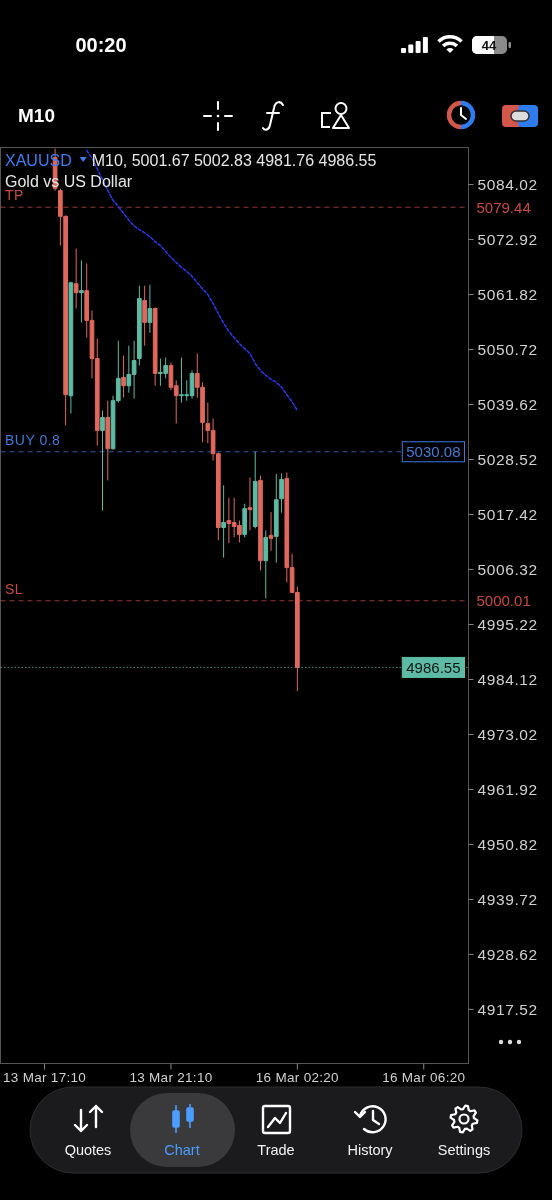 The height and width of the screenshot is (1200, 552). Describe the element at coordinates (507, 514) in the screenshot. I see `y-tick-label: 5017.42` at that location.